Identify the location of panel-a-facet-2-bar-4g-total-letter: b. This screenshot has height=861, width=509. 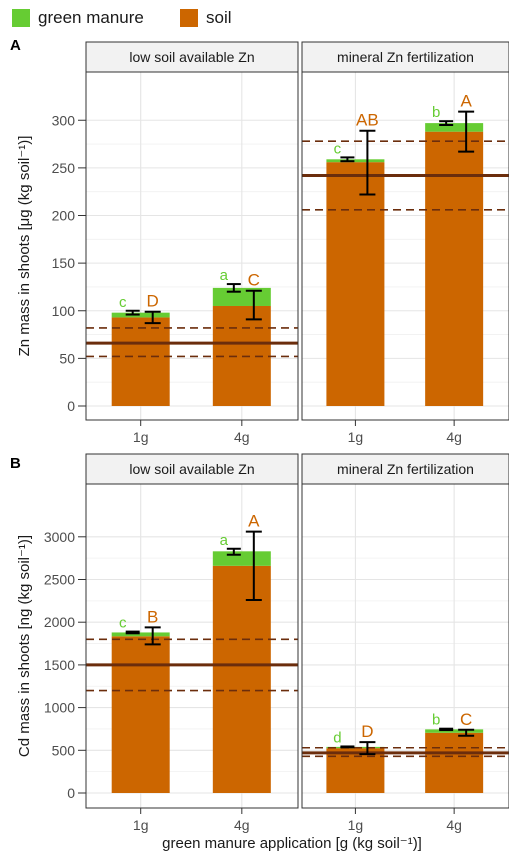
(436, 112).